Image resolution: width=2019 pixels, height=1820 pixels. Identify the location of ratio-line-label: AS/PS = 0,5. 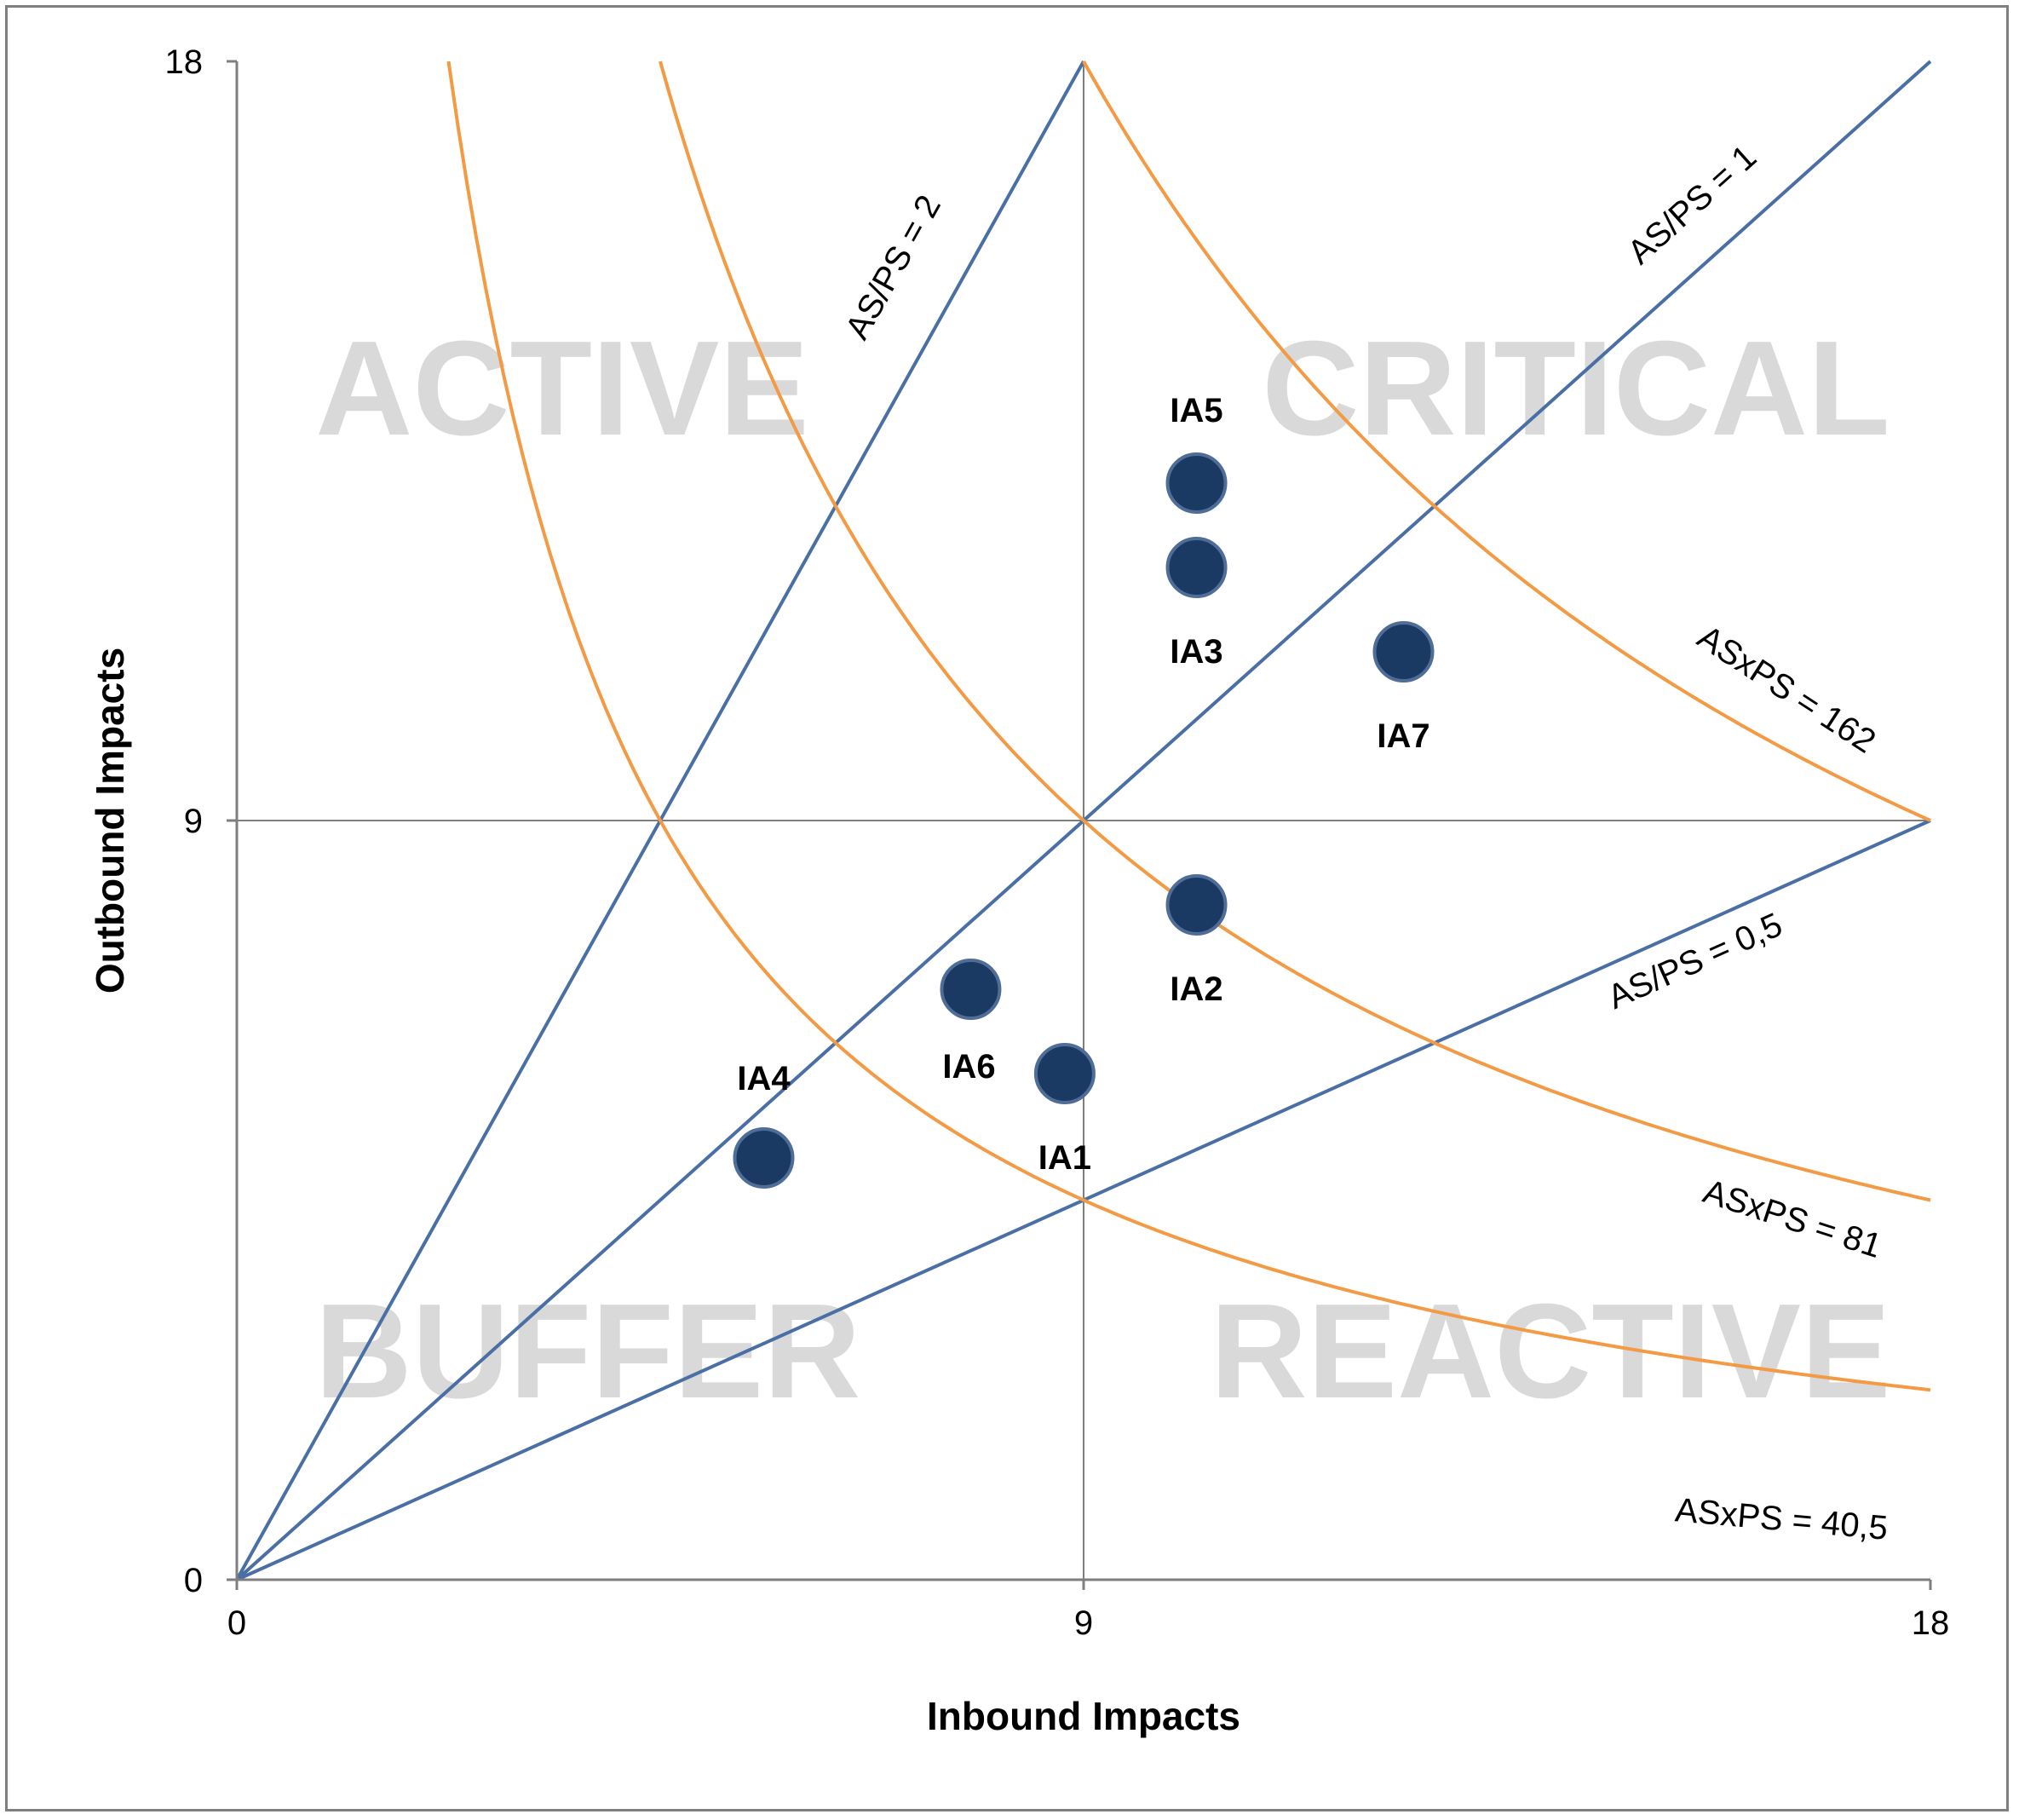
(1695, 961).